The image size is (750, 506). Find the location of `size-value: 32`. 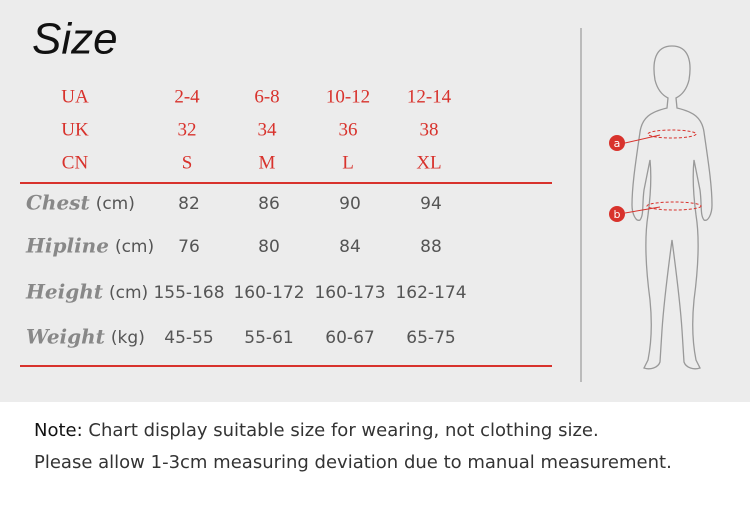

size-value: 32 is located at coordinates (187, 129).